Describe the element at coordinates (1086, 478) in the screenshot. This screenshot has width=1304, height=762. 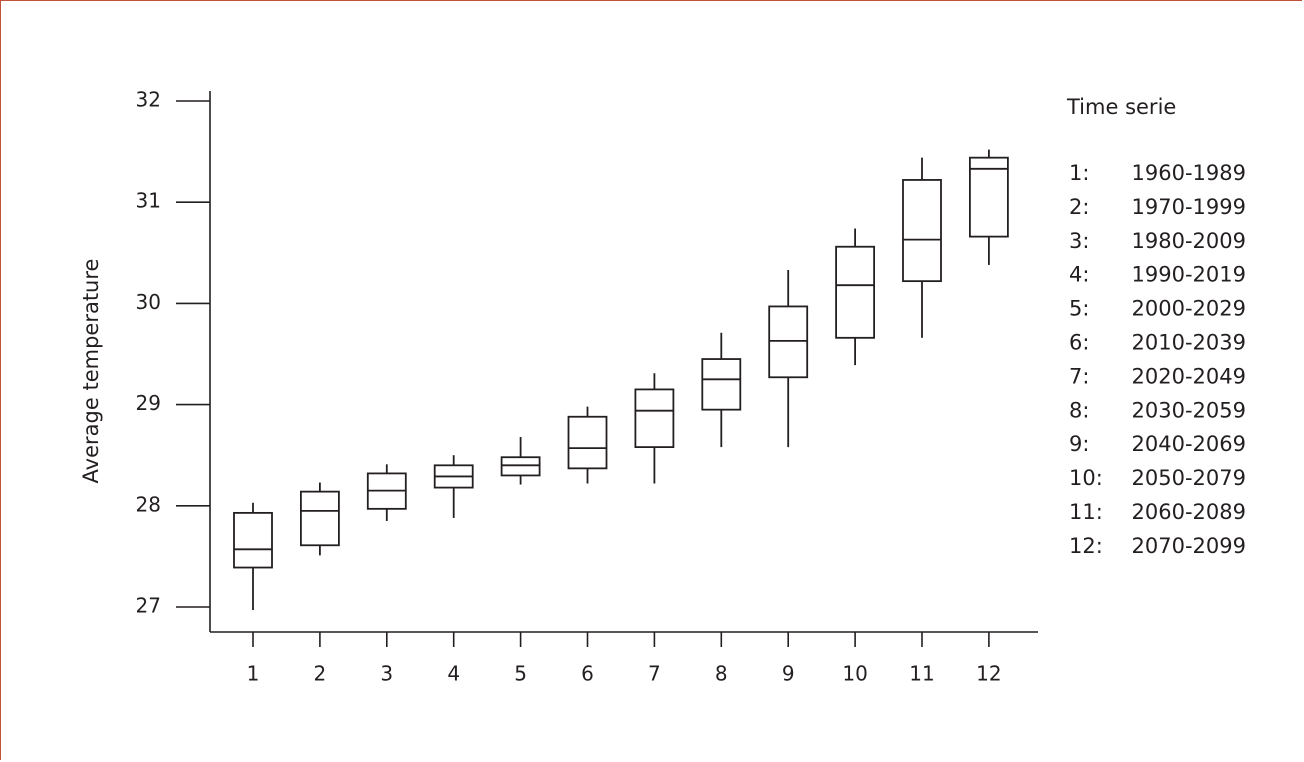
I see `legend-key-10: 10:` at that location.